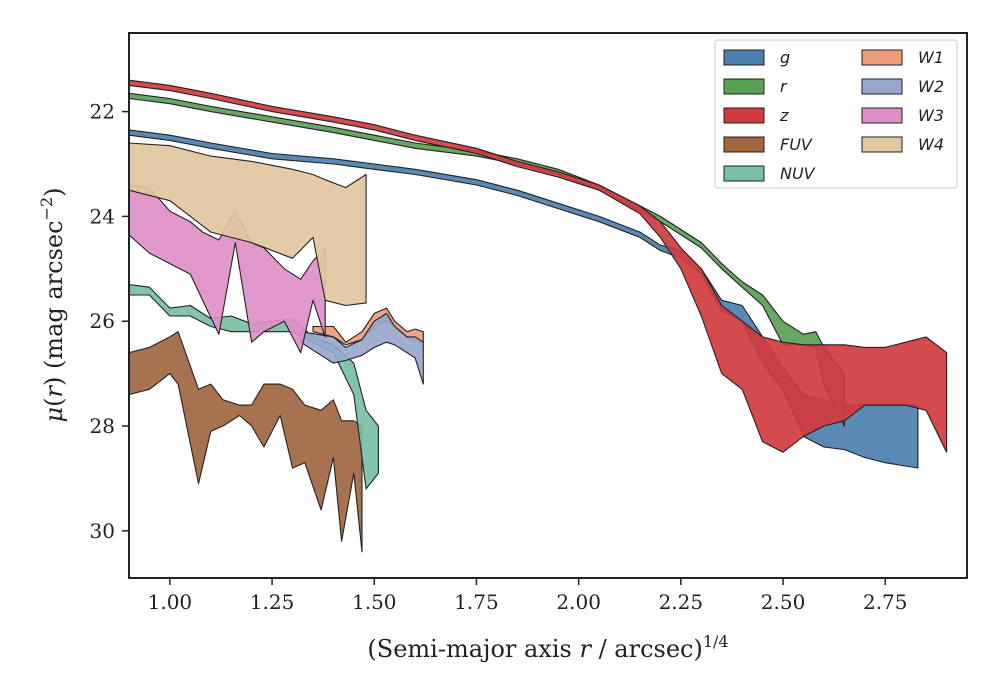 The height and width of the screenshot is (700, 1000). What do you see at coordinates (102, 531) in the screenshot?
I see `y-tick-label: 30` at bounding box center [102, 531].